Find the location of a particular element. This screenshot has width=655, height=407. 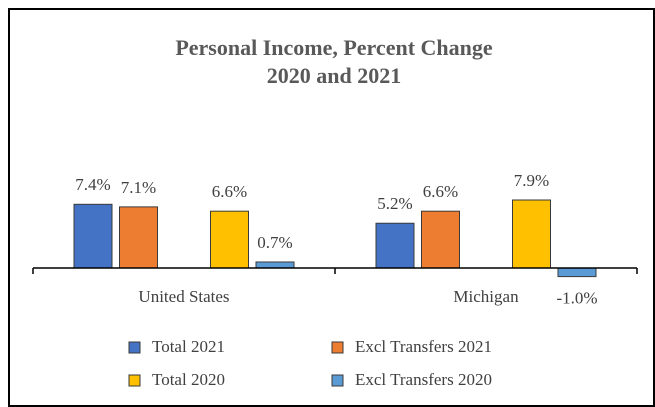

chart-title: 2020 and 2021 is located at coordinates (334, 75).